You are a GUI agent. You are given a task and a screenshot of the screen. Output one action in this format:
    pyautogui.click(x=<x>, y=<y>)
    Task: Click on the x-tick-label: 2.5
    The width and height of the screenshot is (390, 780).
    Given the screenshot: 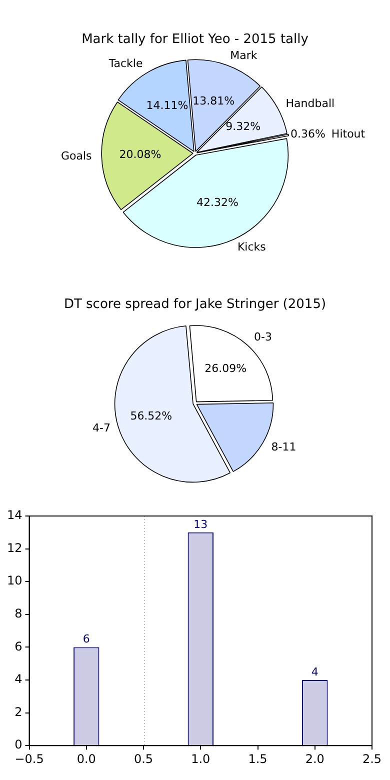 What is the action you would take?
    pyautogui.click(x=372, y=759)
    